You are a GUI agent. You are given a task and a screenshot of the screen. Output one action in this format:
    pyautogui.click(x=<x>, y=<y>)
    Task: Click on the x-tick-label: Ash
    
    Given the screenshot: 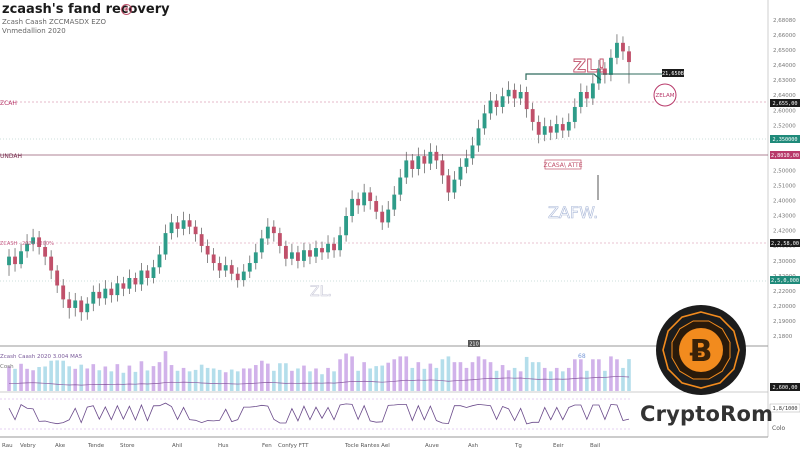 What is the action you would take?
    pyautogui.click(x=473, y=446)
    